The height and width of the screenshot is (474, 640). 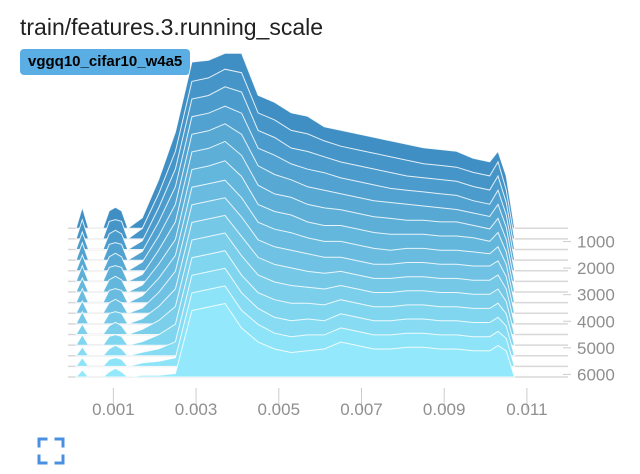 What do you see at coordinates (279, 409) in the screenshot?
I see `x-tick-label: 0.005` at bounding box center [279, 409].